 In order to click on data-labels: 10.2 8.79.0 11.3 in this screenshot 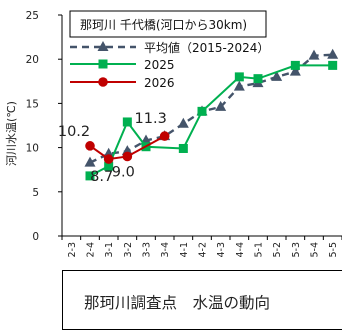, I will do `click(112, 148)`.